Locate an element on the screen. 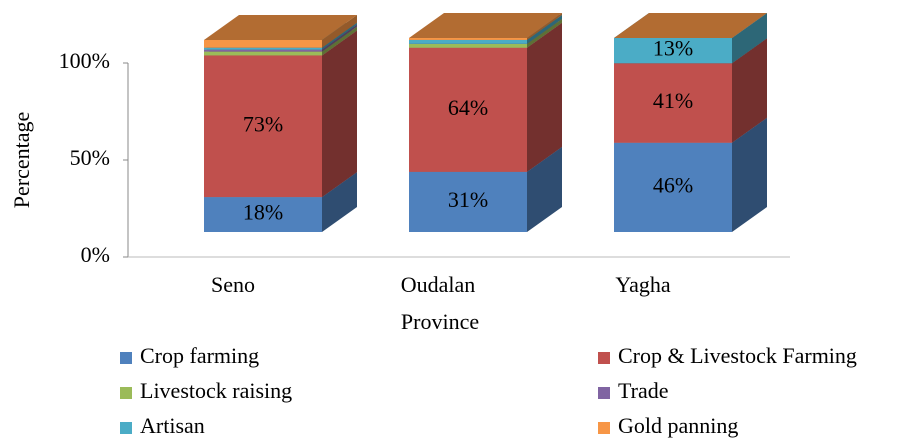 The image size is (908, 445). x-axis-title: Province is located at coordinates (440, 321).